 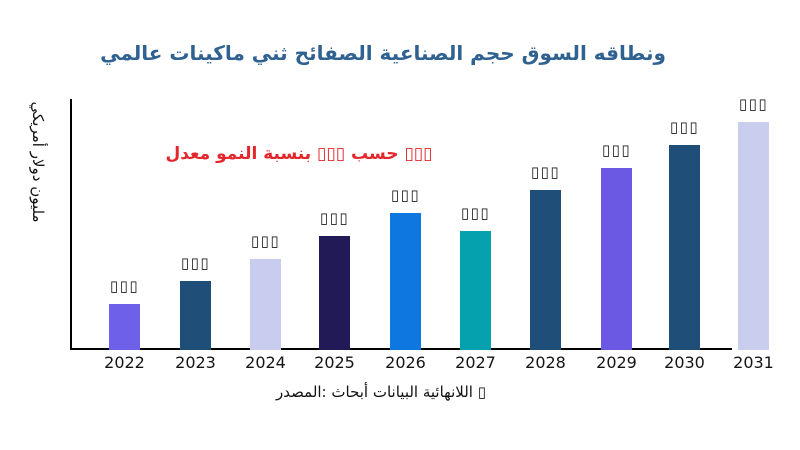 I want to click on x-tick-label-2029: 2029, so click(x=616, y=362).